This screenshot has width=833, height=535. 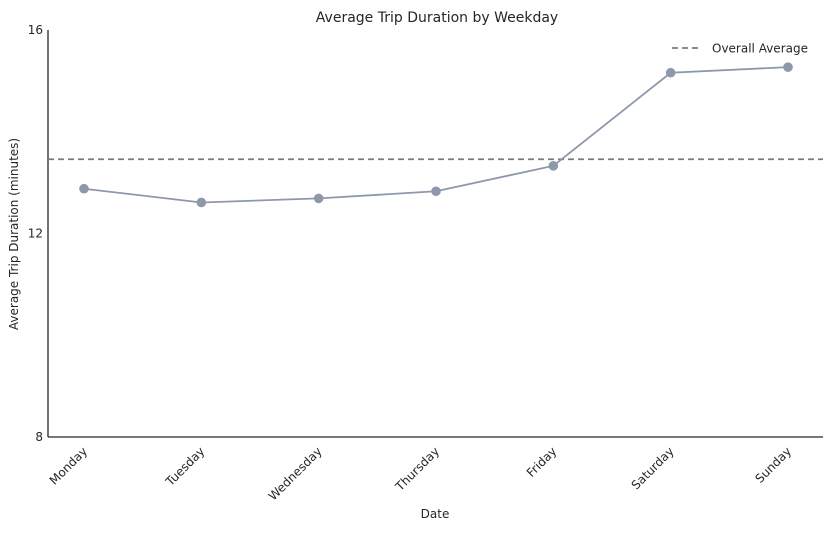 I want to click on y-tick-label: 16, so click(x=35, y=30).